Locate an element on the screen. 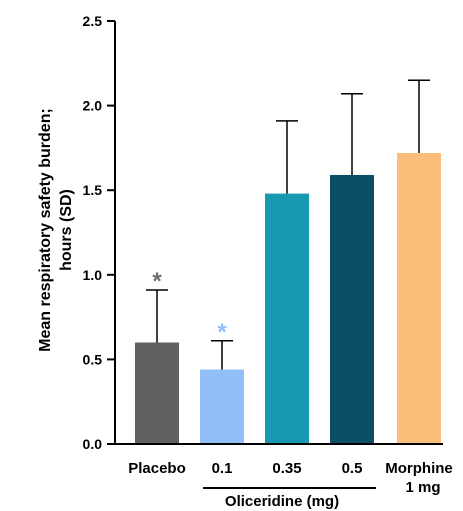  y-tick-label: 0.0 is located at coordinates (93, 444).